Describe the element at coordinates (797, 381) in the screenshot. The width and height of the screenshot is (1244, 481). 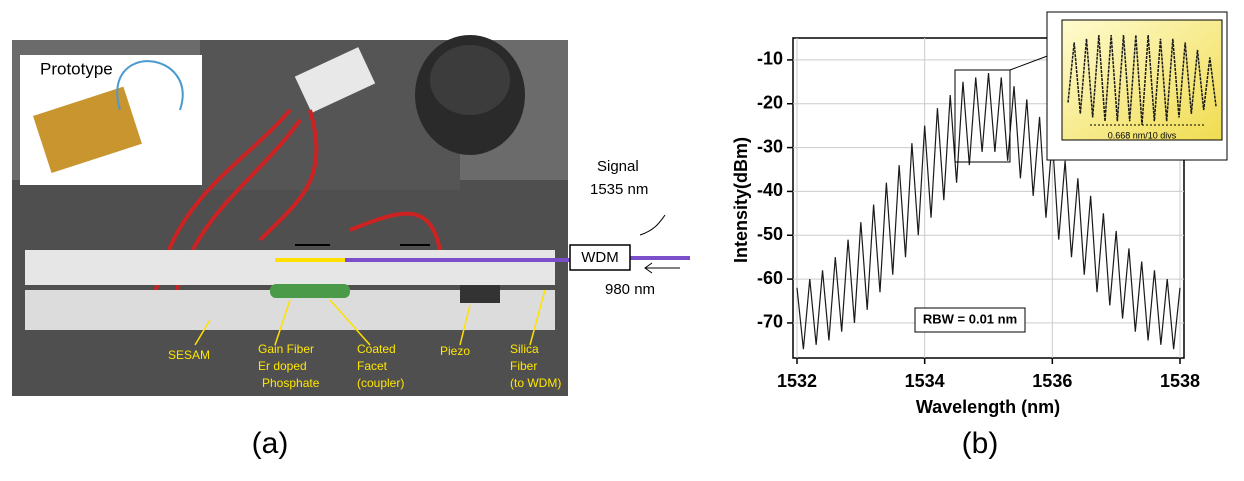
I see `x-tick-label: 1532` at that location.